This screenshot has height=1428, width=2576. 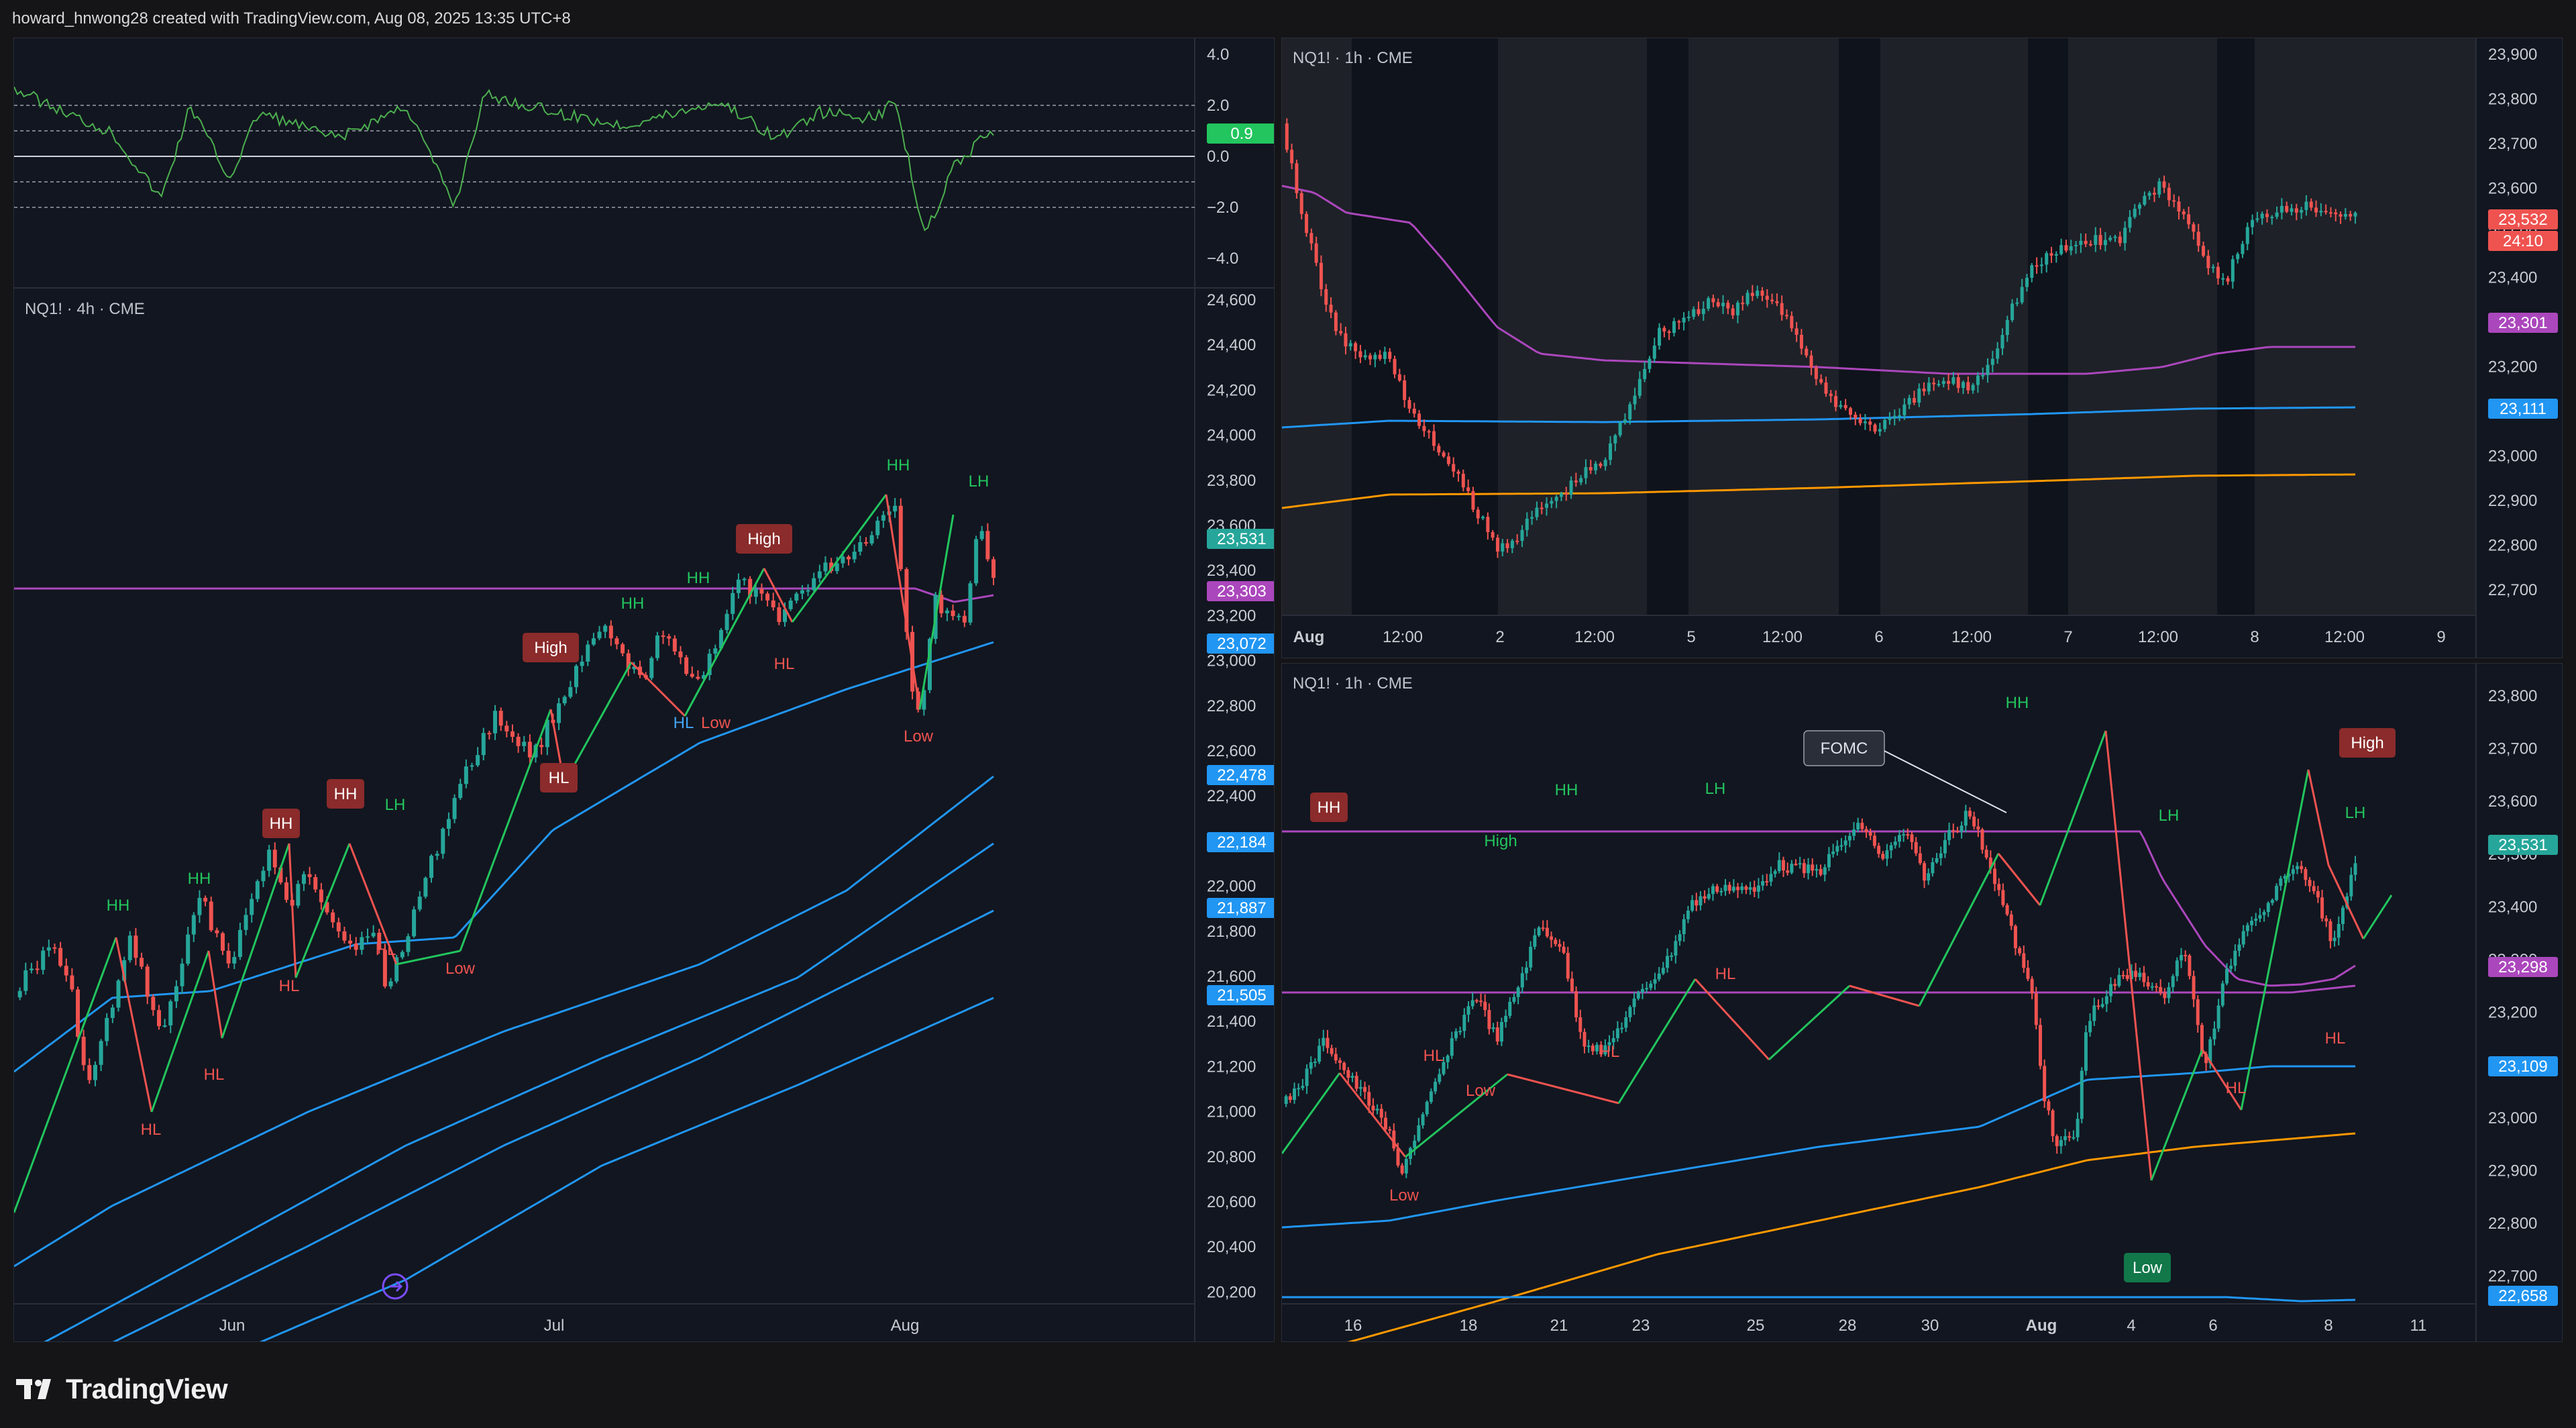 I want to click on price-tick: 22,900, so click(x=2512, y=1171).